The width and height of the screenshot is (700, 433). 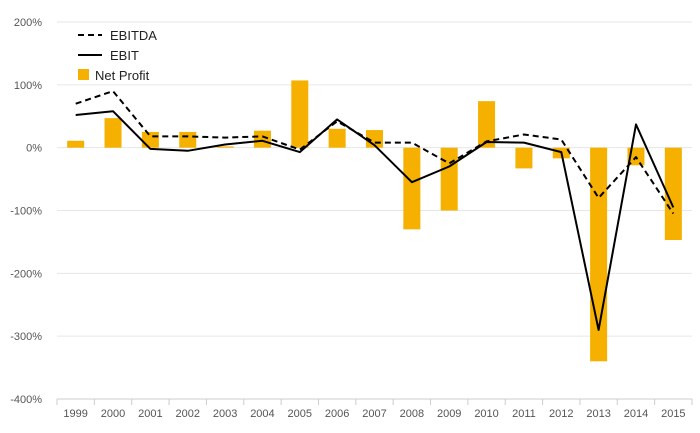 I want to click on y-axis-ticks: 200% 100% 0% -100% -200% -300% -400%, so click(x=26, y=211).